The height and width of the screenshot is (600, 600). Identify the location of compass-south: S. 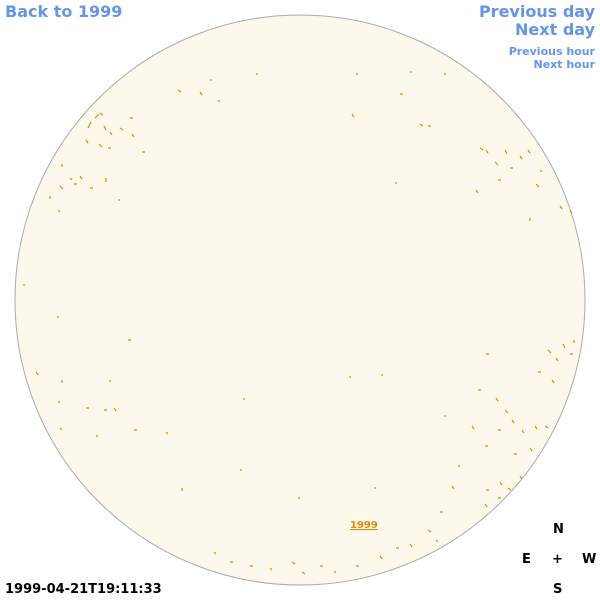
(558, 589).